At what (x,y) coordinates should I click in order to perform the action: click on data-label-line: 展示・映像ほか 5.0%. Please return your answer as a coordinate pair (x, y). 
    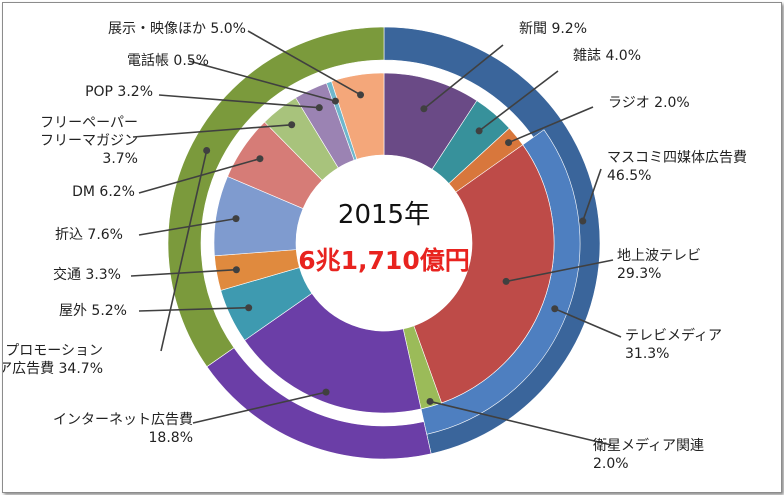
    Looking at the image, I should click on (177, 29).